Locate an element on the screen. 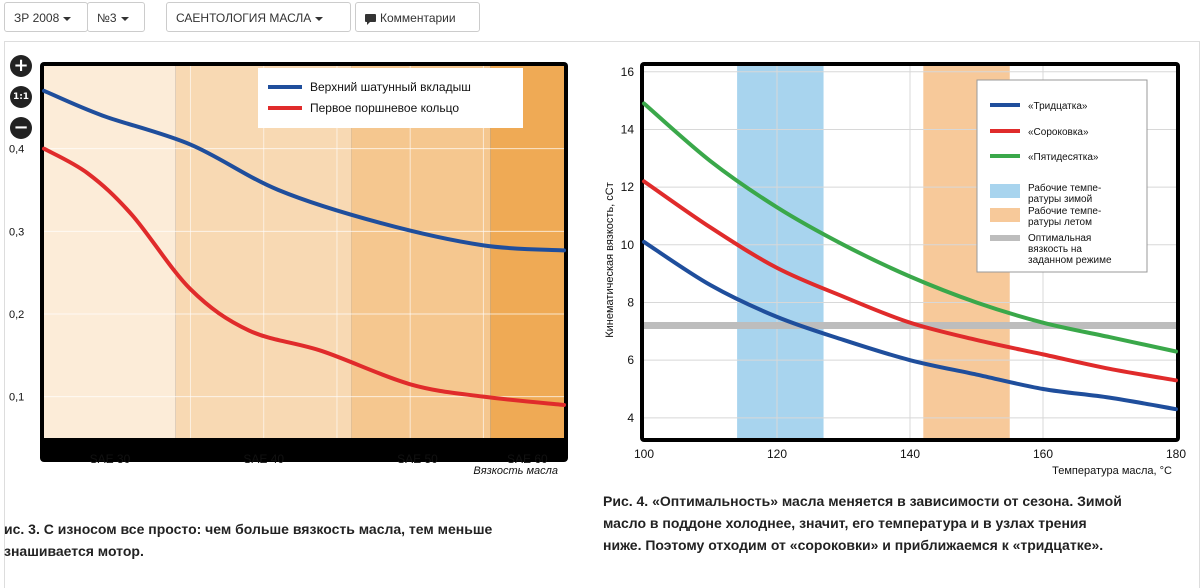 This screenshot has width=1201, height=588. right-y-tick-label: 12 is located at coordinates (628, 187).